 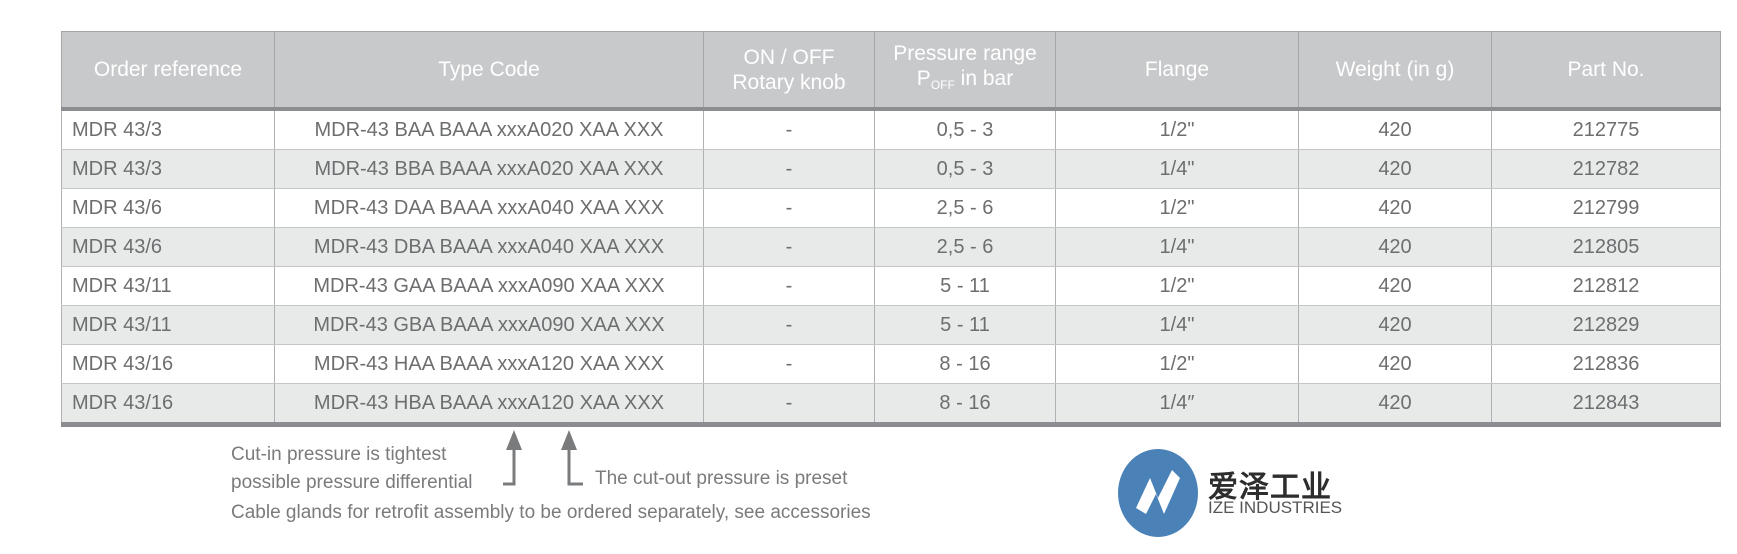 I want to click on header-order-reference: Order reference, so click(x=168, y=71).